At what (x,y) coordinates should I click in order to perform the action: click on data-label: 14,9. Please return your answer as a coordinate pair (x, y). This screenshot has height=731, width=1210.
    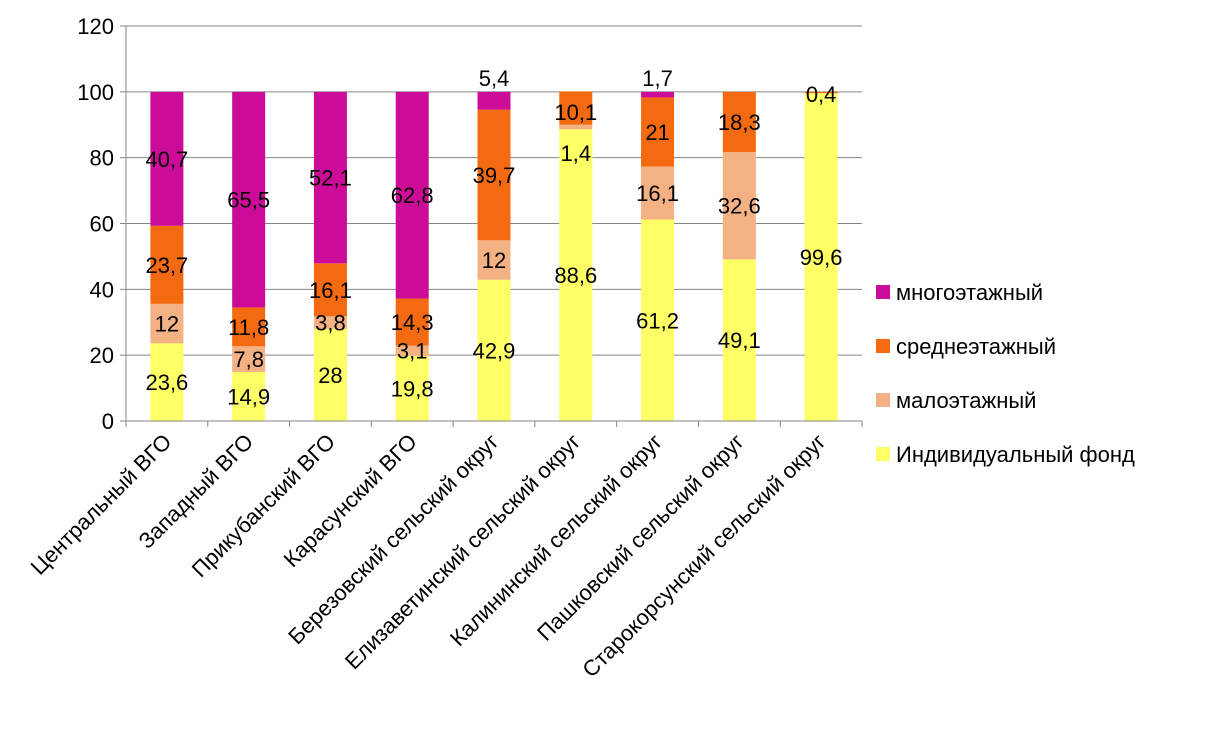
    Looking at the image, I should click on (248, 396).